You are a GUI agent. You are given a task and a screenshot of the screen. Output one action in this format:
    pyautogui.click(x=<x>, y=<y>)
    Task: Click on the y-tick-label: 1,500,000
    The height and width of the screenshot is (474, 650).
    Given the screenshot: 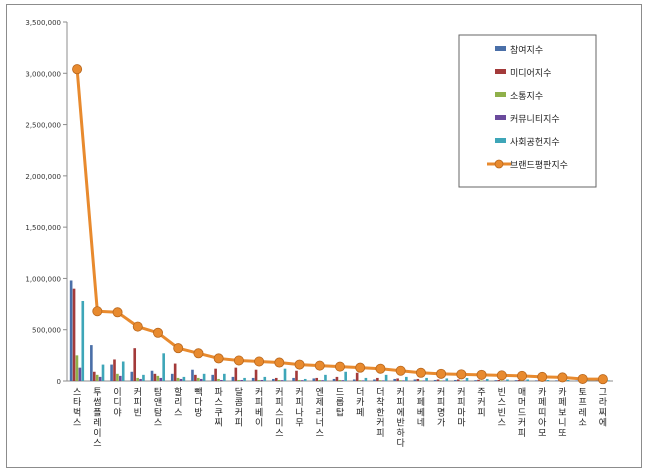 What is the action you would take?
    pyautogui.click(x=43, y=228)
    